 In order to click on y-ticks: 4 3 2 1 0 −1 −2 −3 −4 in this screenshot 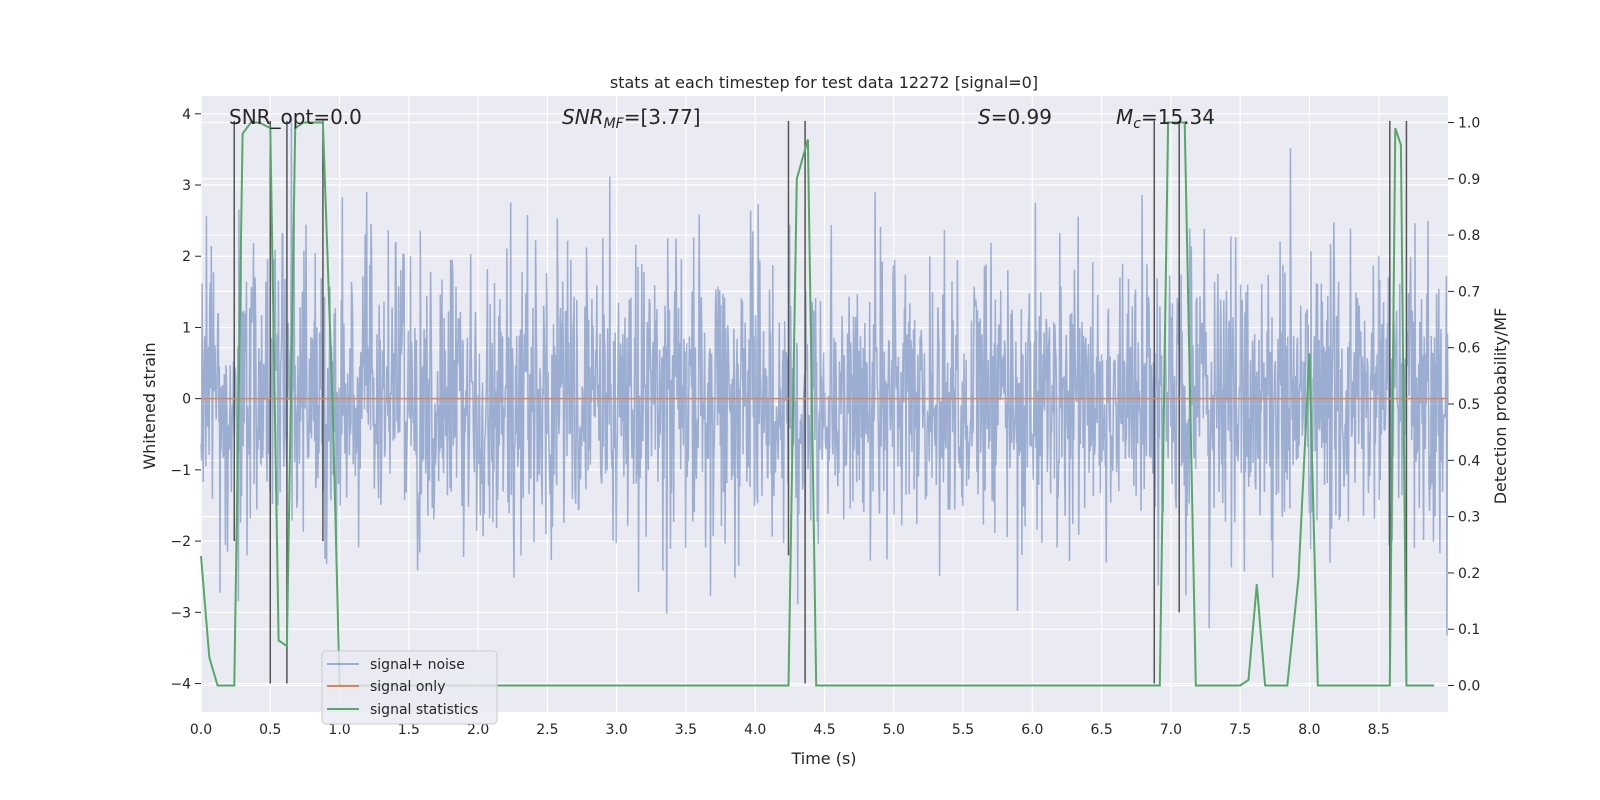, I will do `click(185, 400)`.